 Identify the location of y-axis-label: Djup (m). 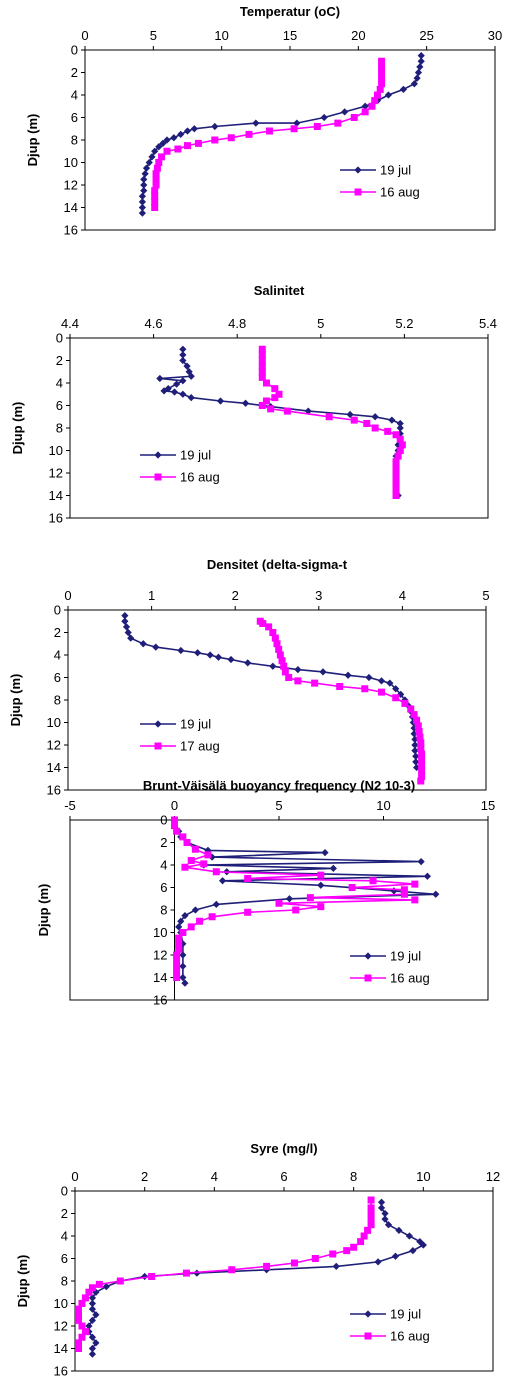
(32, 140).